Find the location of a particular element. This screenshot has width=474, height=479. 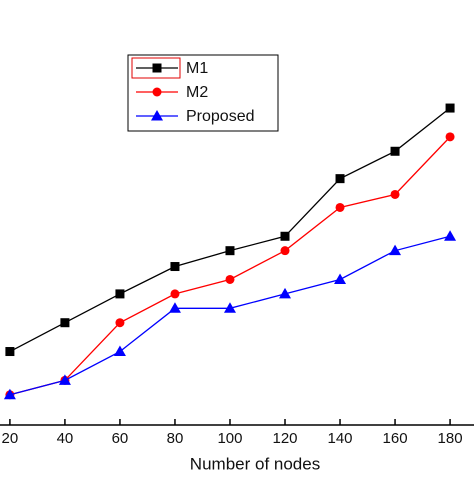

x-tick-label: 100 is located at coordinates (229, 438).